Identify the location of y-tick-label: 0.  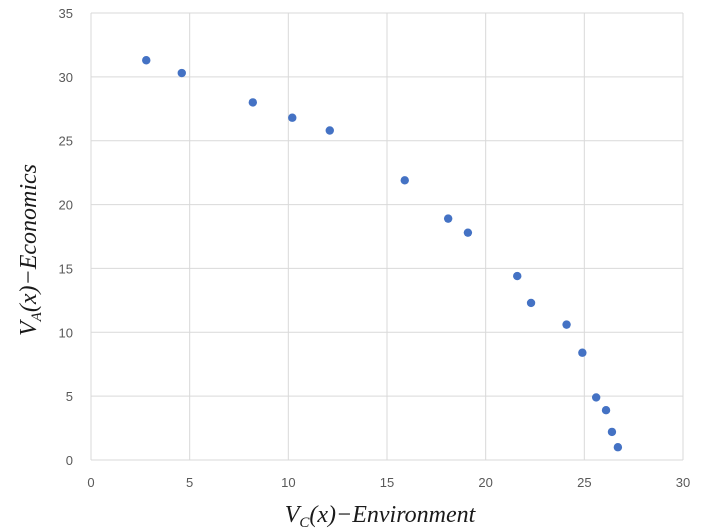
(69, 460).